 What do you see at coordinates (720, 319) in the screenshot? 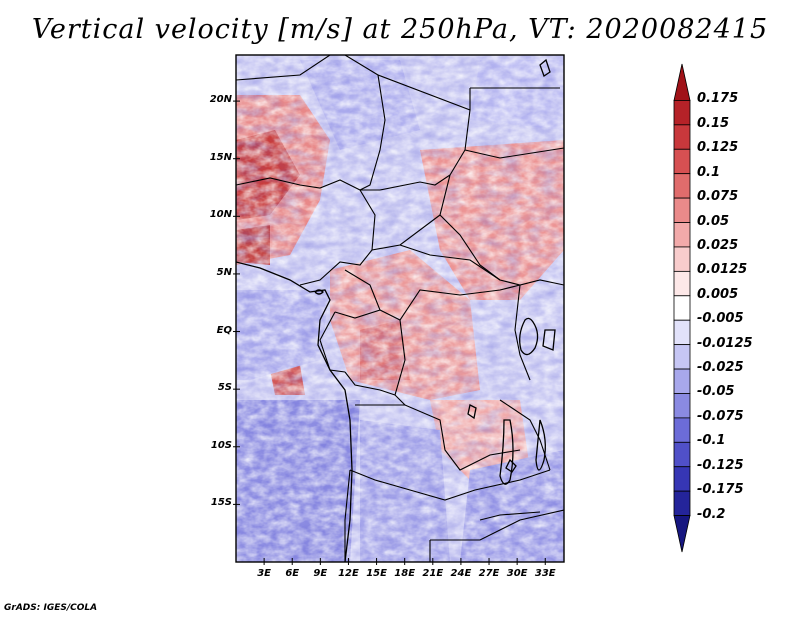
I see `colorbar-label: -0.005` at bounding box center [720, 319].